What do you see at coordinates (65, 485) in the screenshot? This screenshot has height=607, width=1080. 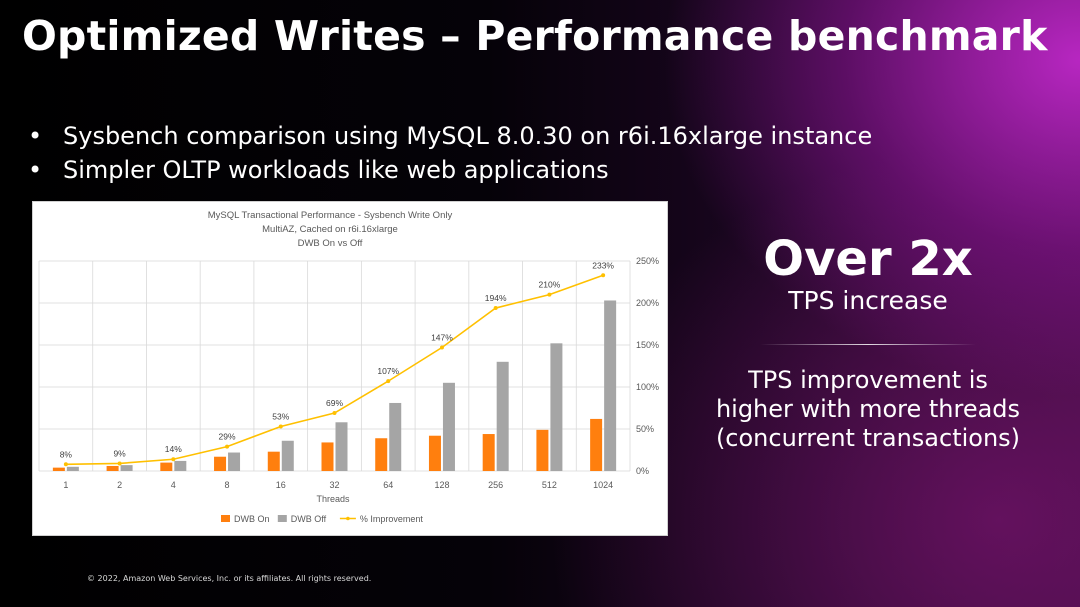 I see `x-tick-label: 1` at bounding box center [65, 485].